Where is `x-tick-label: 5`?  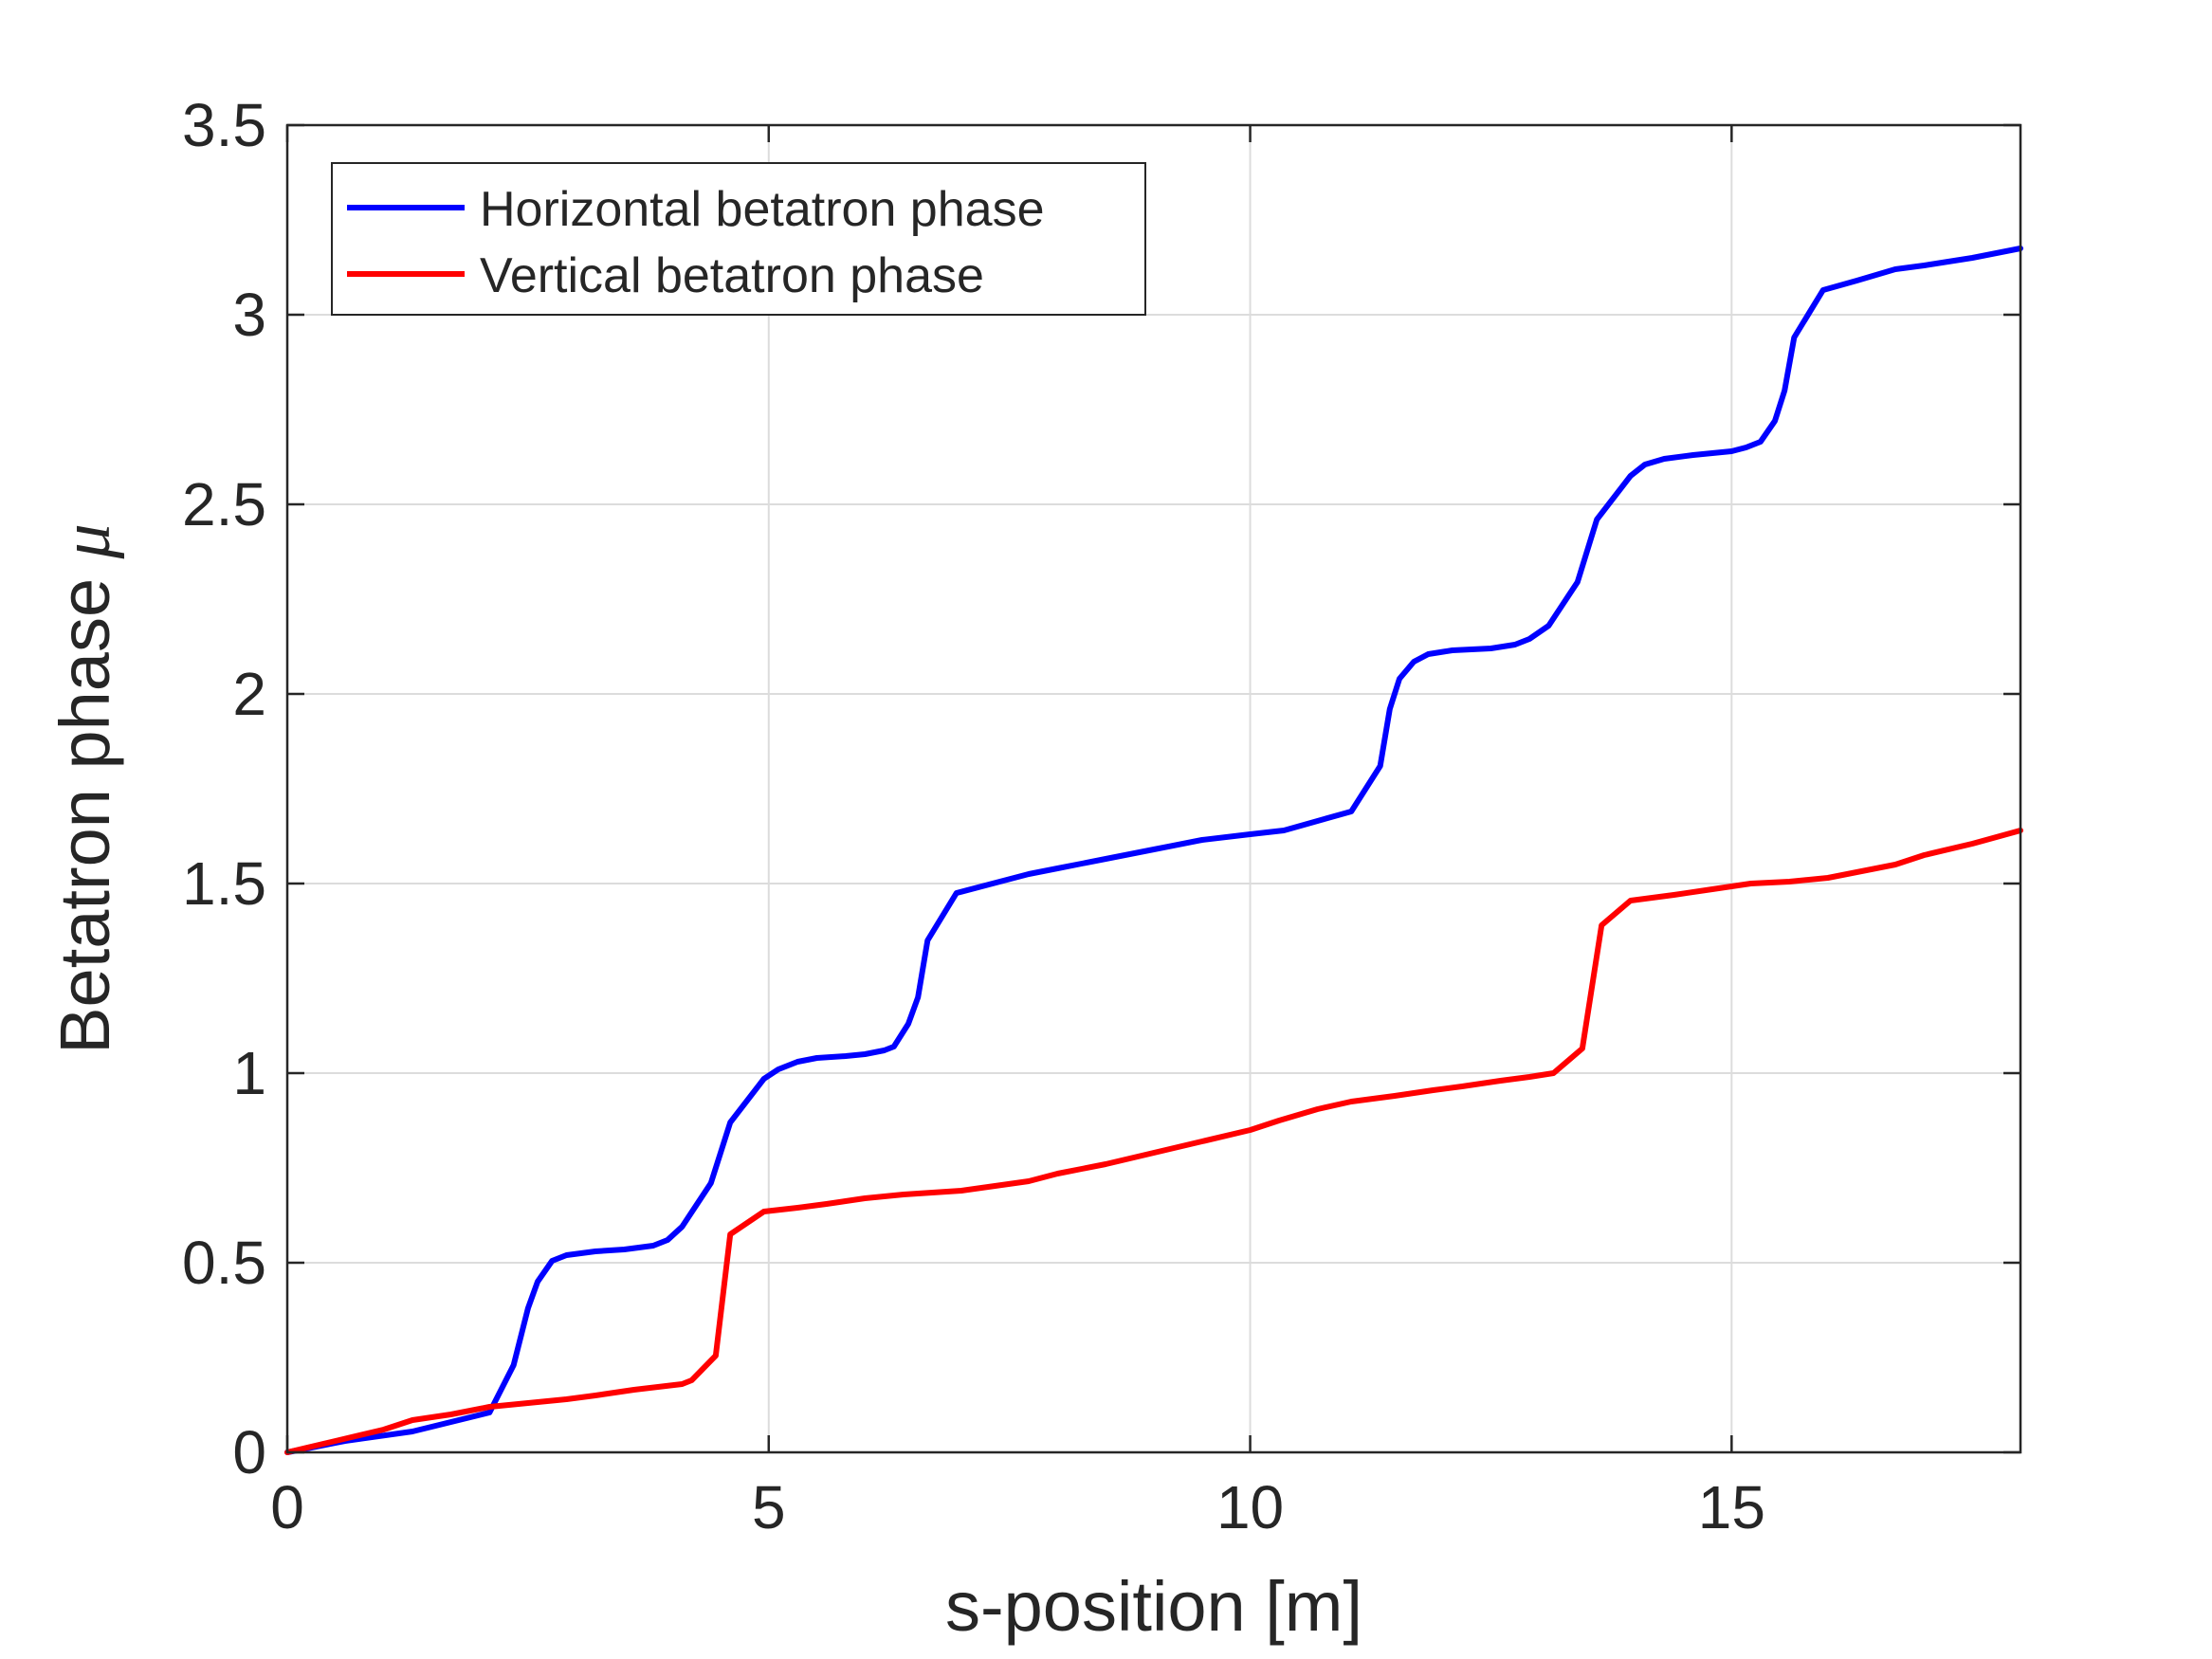 x-tick-label: 5 is located at coordinates (769, 1507).